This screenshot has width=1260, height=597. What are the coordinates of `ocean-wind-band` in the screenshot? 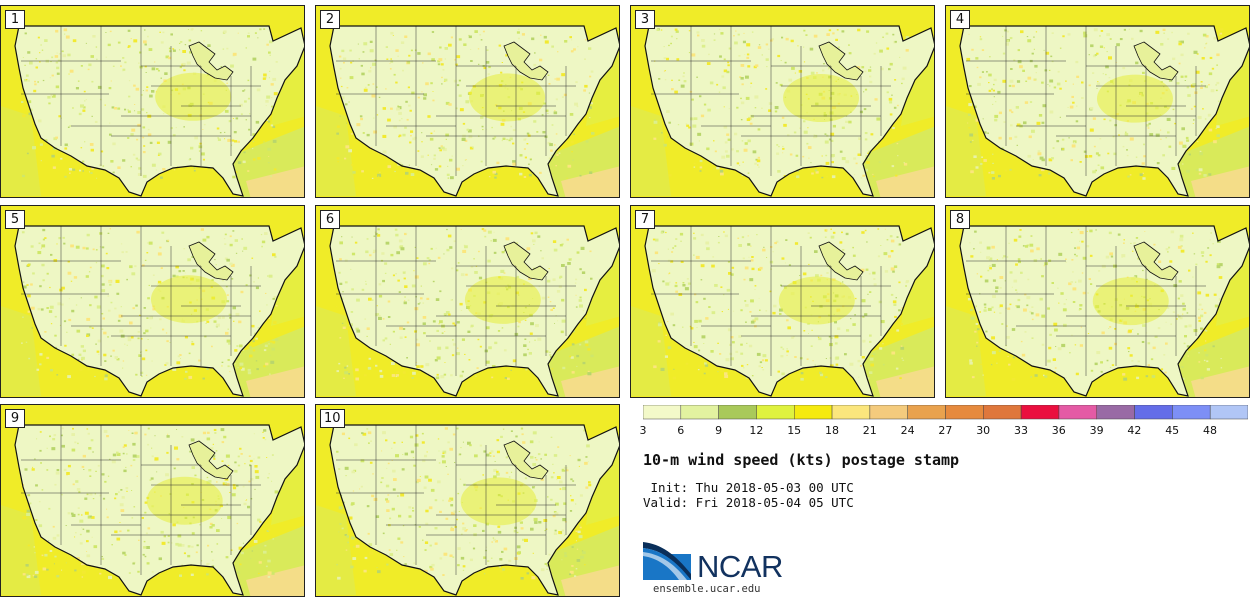 It's located at (1220, 381).